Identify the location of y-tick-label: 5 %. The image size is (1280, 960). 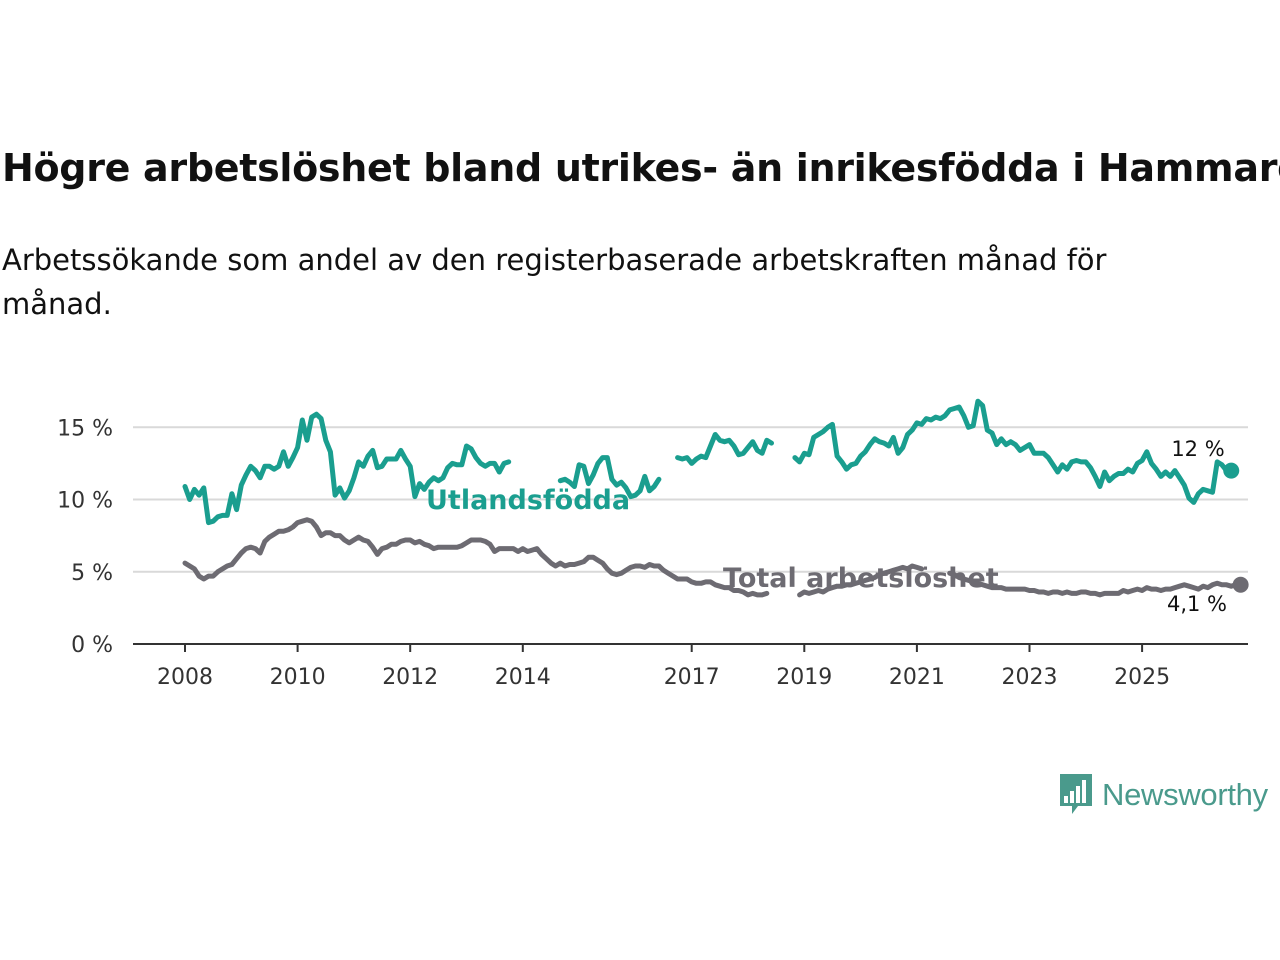
(92, 573).